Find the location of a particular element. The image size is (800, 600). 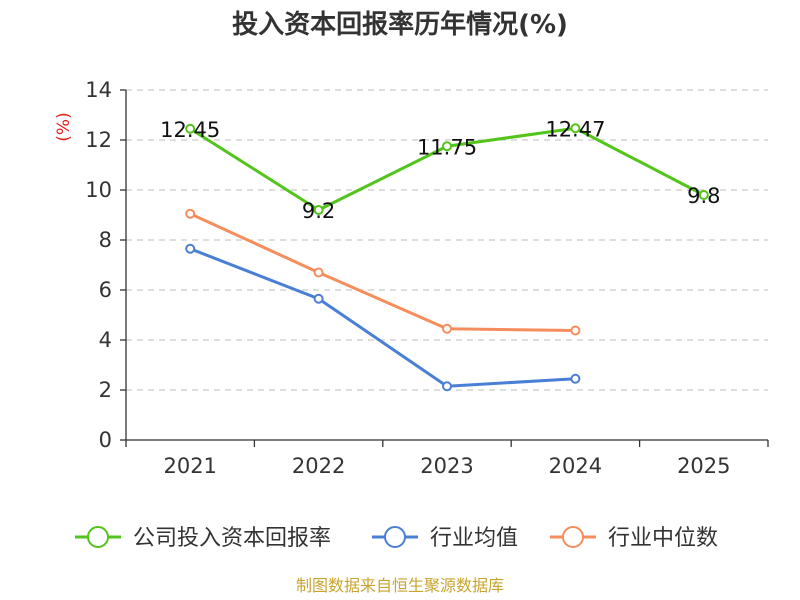

data-label: 12.45 is located at coordinates (190, 130).